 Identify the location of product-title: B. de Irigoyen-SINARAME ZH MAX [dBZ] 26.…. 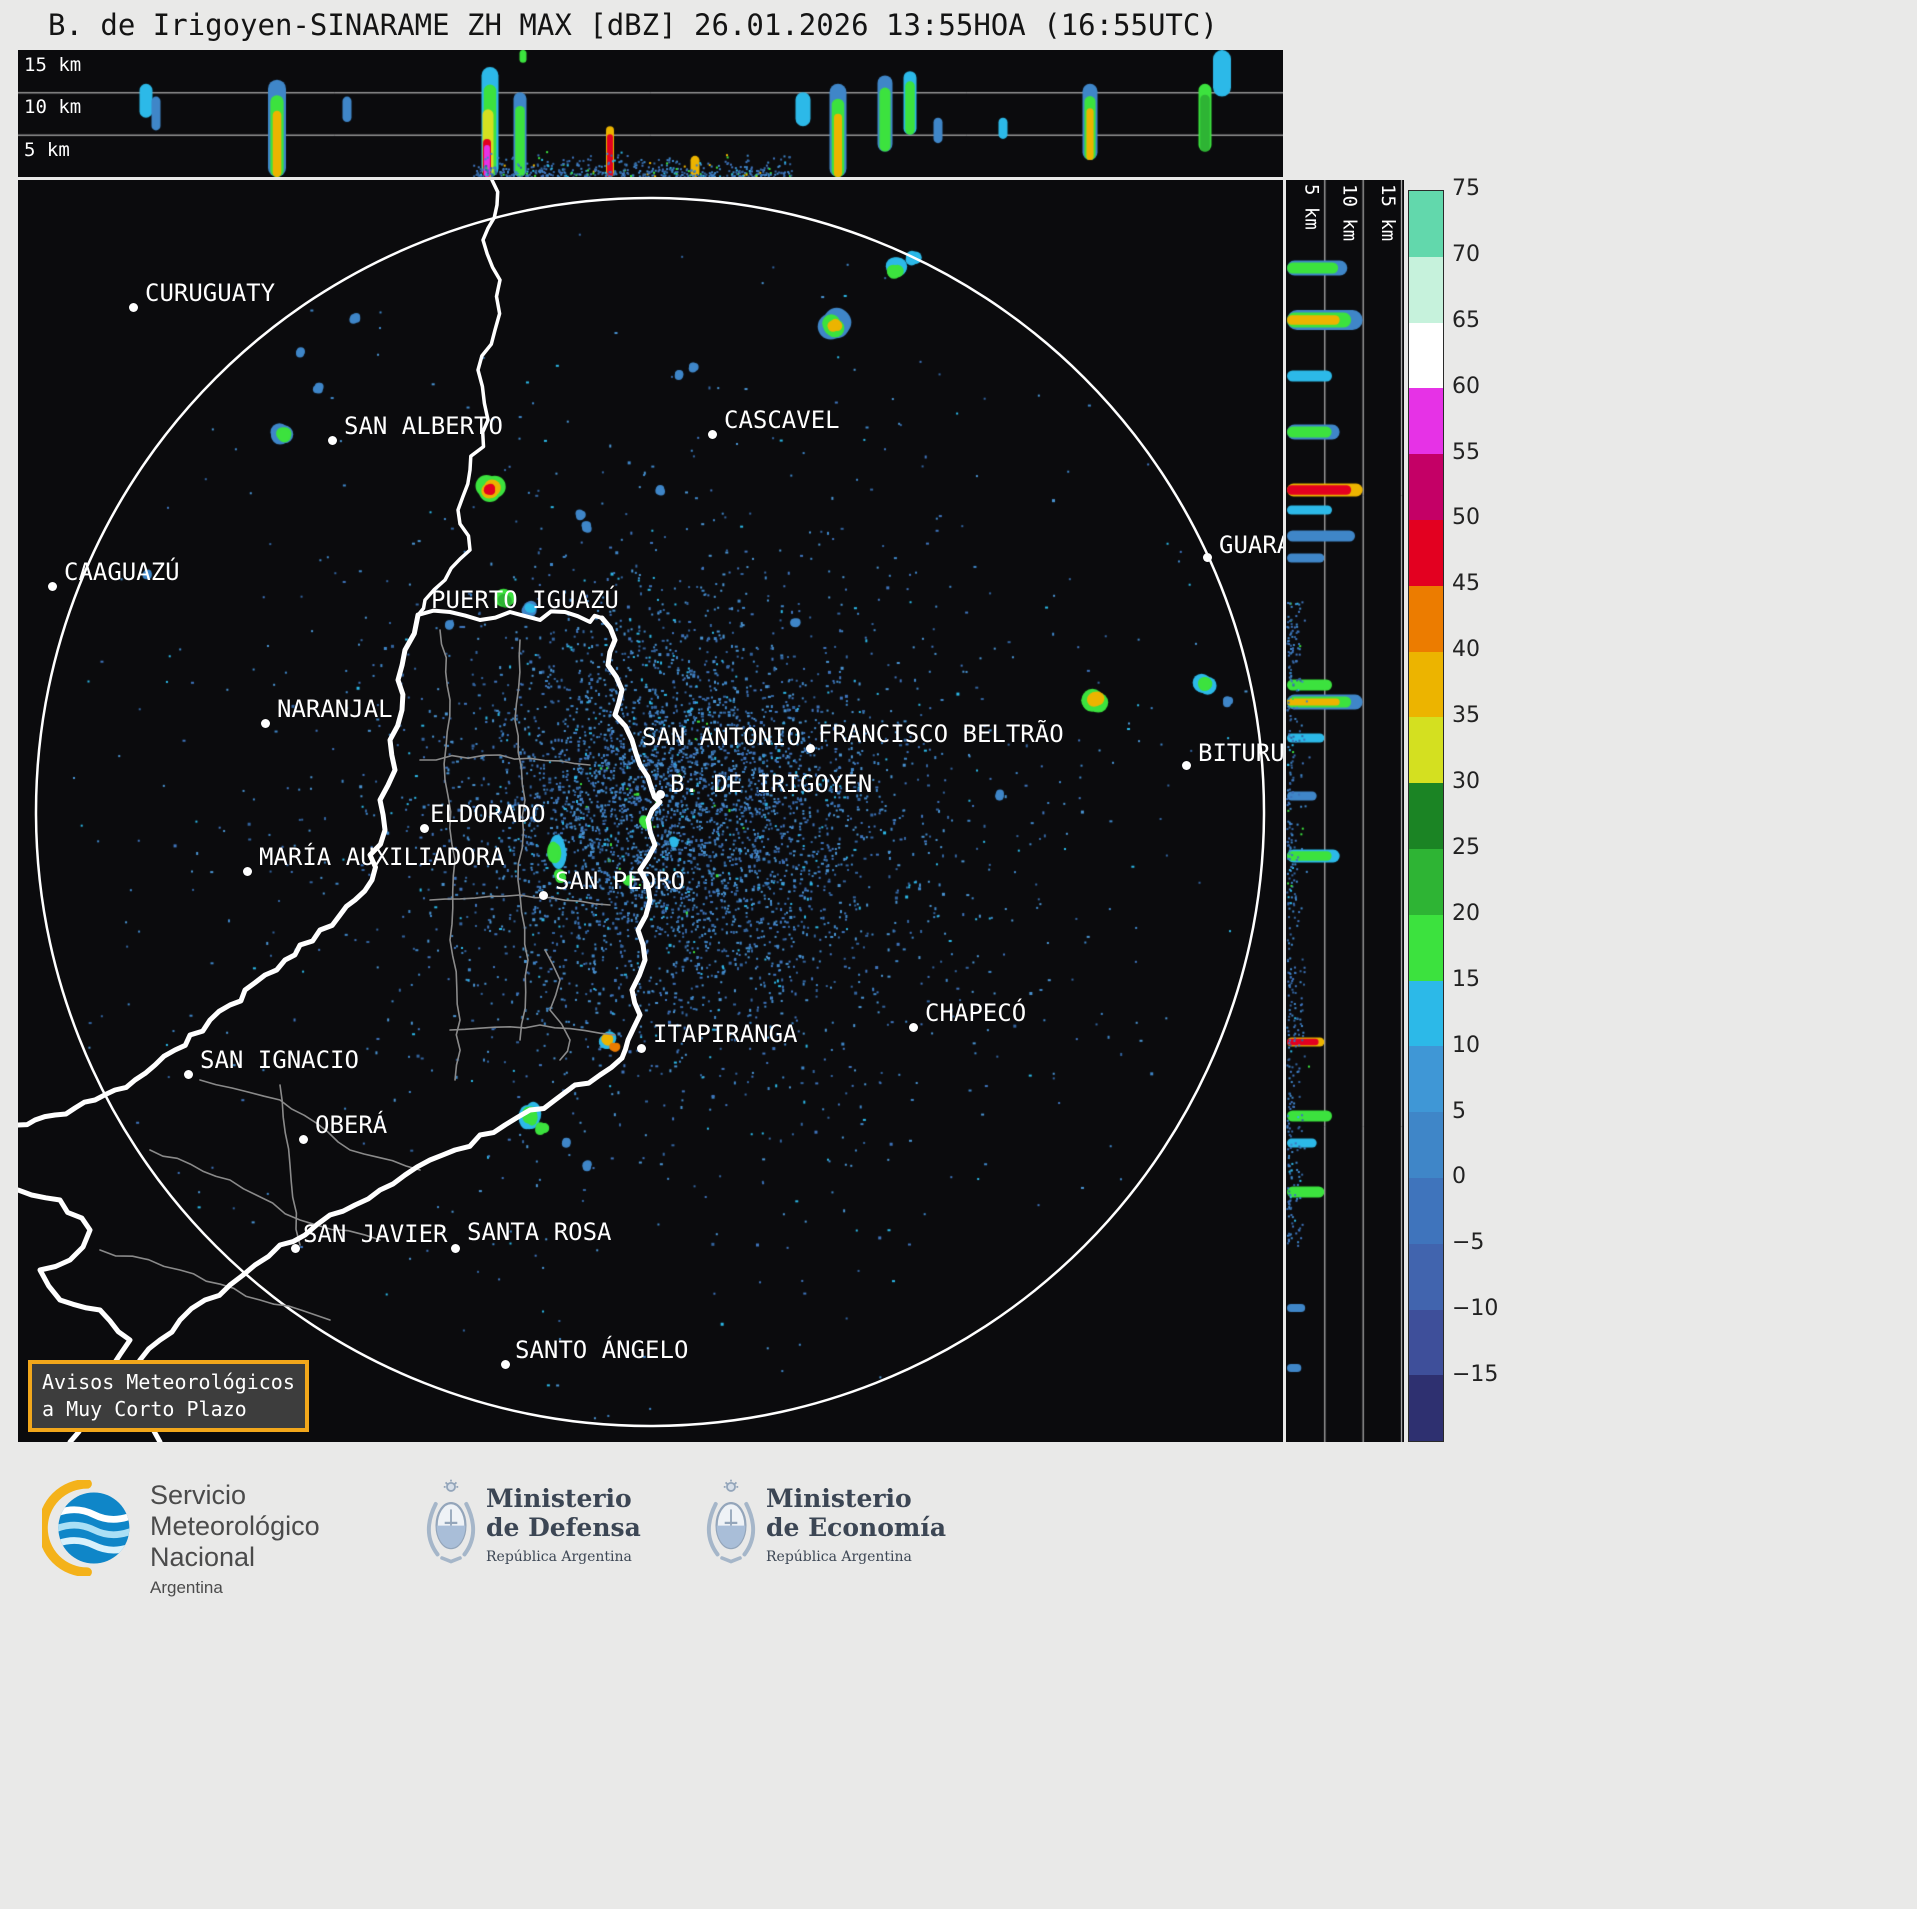
(633, 25).